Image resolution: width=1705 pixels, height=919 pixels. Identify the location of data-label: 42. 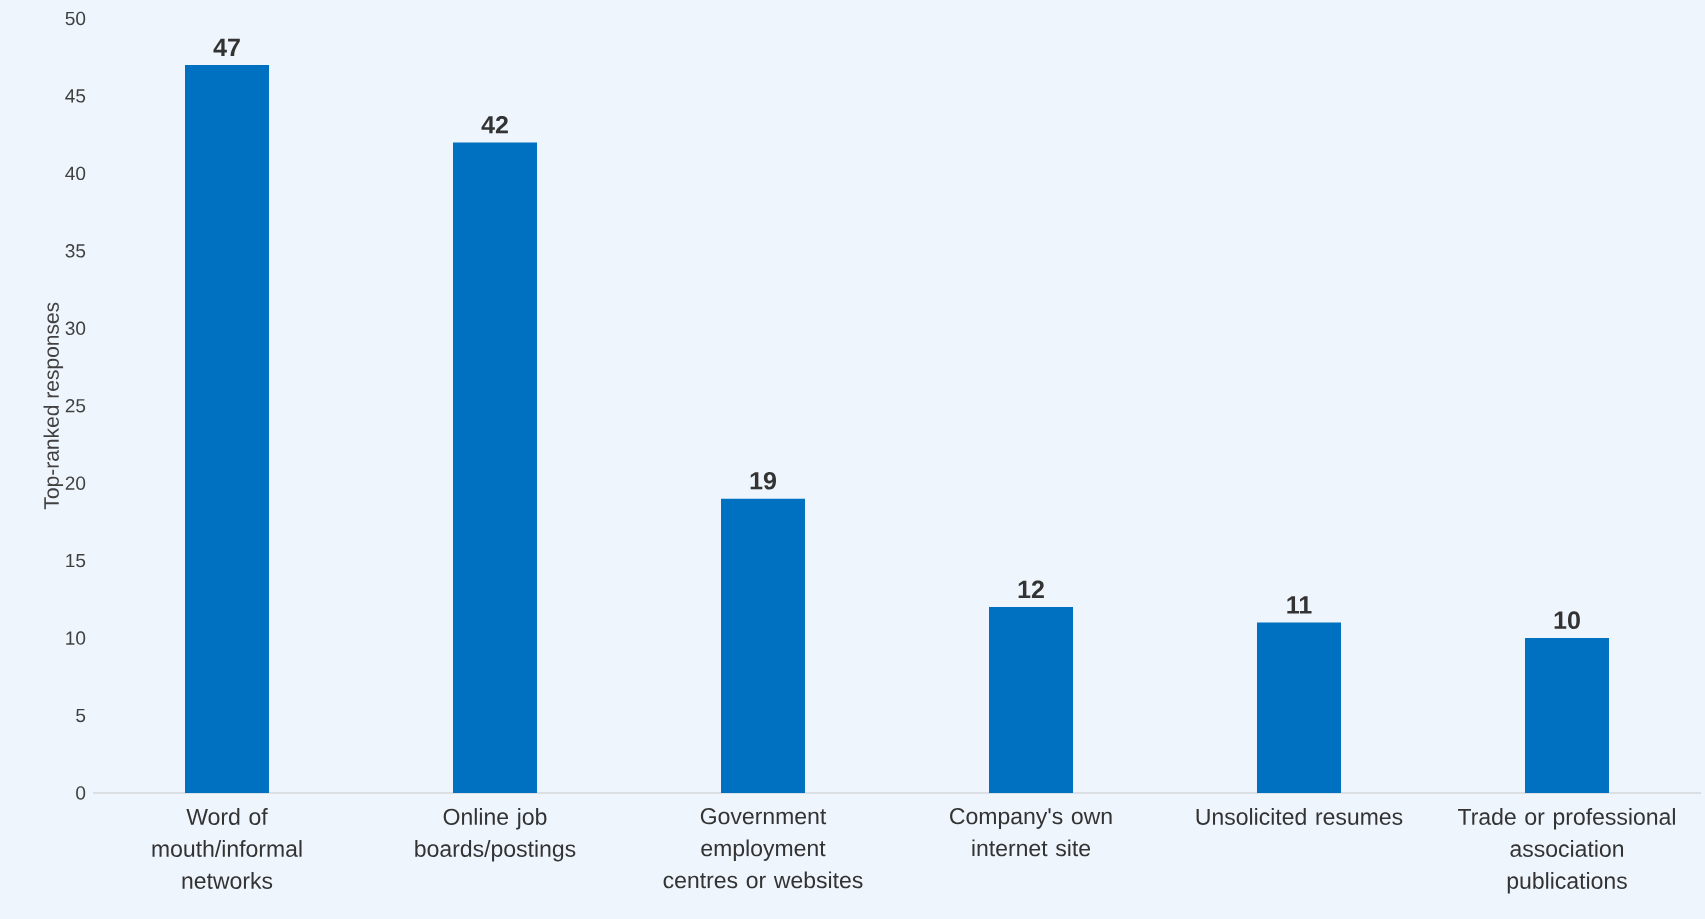
(494, 124).